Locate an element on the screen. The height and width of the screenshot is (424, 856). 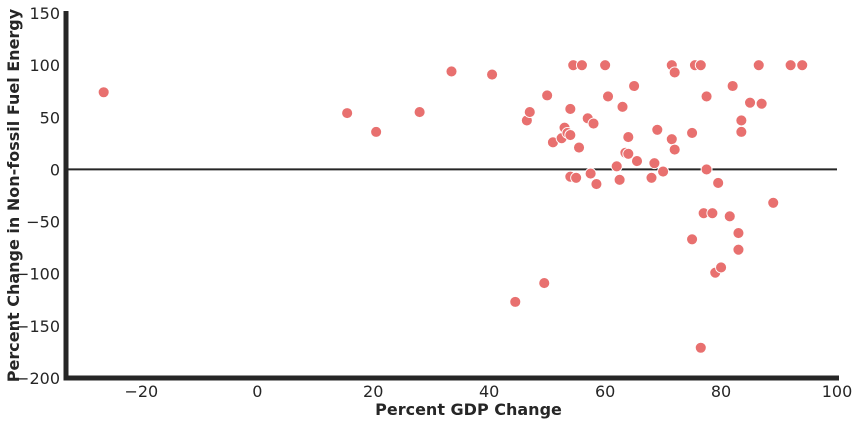
x-axis-title: Percent GDP Change is located at coordinates (468, 409).